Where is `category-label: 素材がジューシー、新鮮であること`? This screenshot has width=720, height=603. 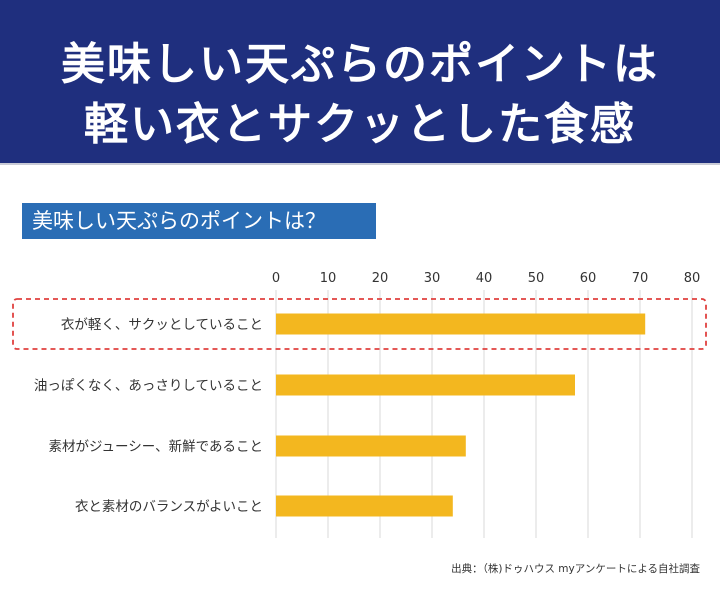 category-label: 素材がジューシー、新鮮であること is located at coordinates (155, 447).